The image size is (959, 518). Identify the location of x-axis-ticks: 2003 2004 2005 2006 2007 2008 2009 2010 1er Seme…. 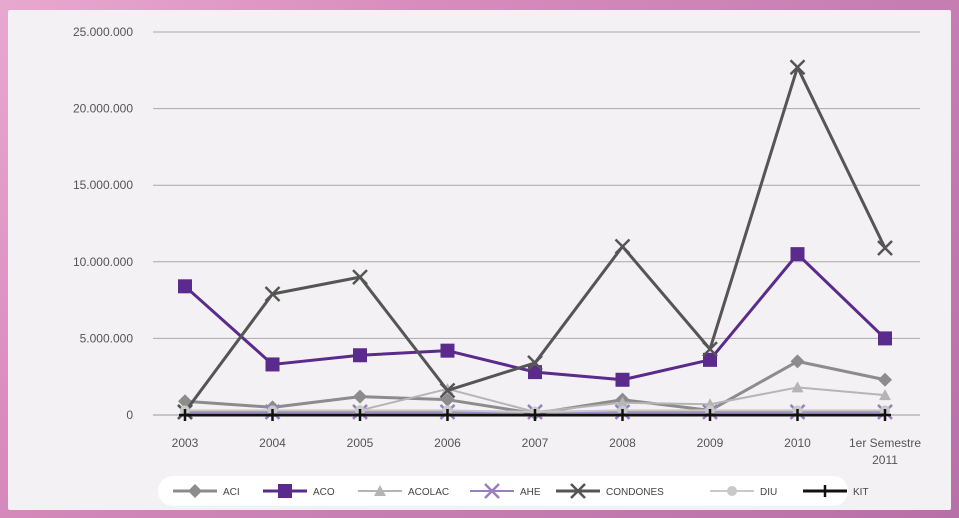
(547, 451).